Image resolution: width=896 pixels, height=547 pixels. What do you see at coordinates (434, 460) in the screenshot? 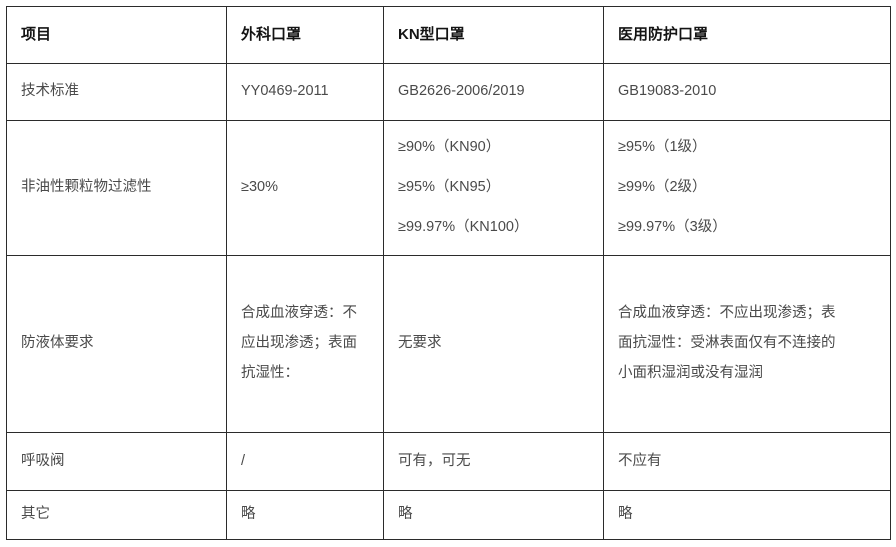
I see `cell-text: 可有，可无` at bounding box center [434, 460].